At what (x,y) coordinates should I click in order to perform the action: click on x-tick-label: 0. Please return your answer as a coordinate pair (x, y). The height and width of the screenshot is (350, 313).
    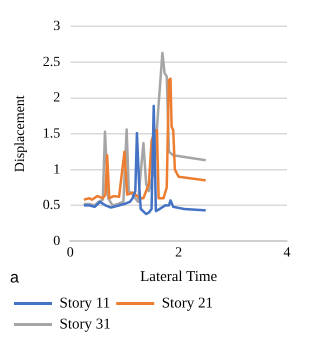
    Looking at the image, I should click on (70, 252).